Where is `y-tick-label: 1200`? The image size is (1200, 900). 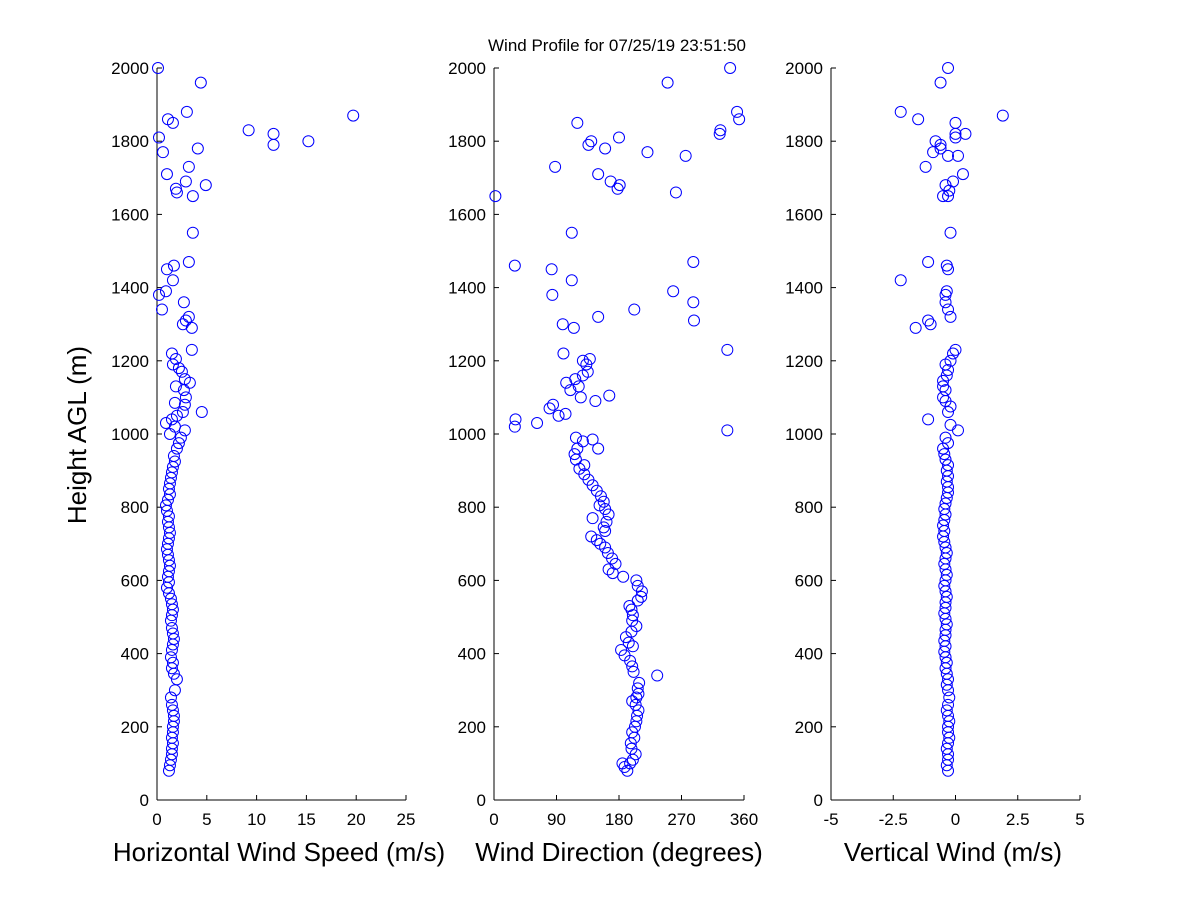
y-tick-label: 1200 is located at coordinates (130, 361).